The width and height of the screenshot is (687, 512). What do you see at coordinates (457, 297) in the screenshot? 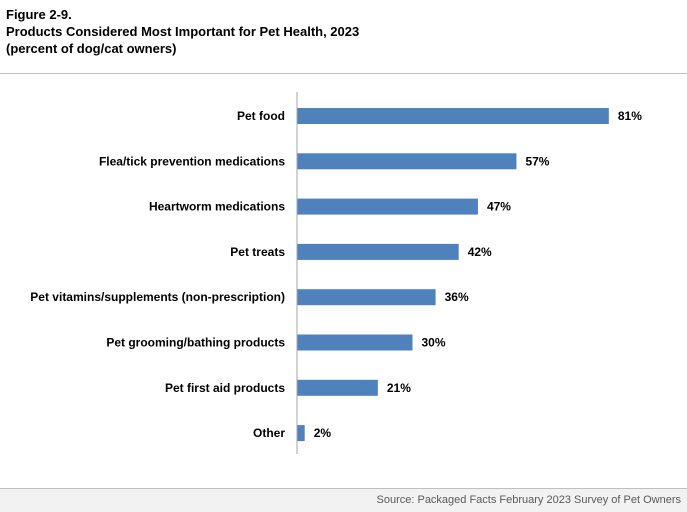
I see `value-label: 36%` at bounding box center [457, 297].